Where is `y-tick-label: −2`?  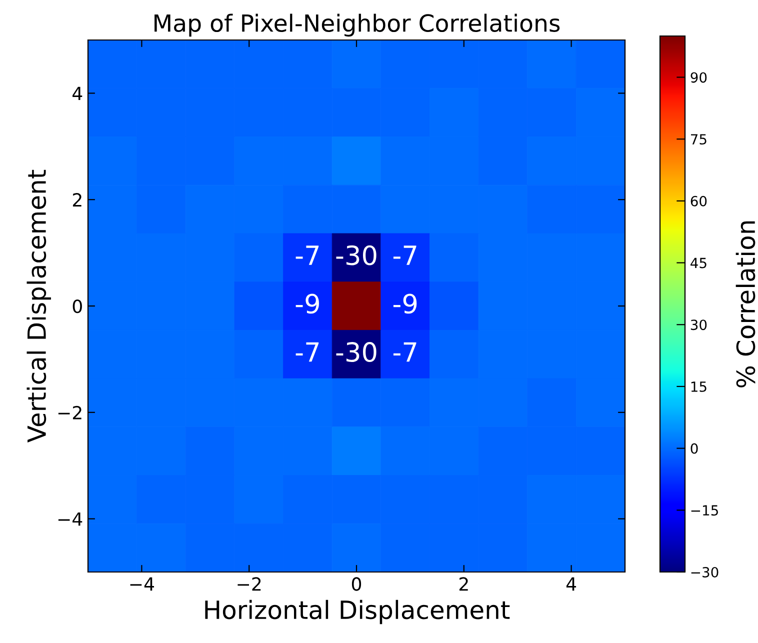 y-tick-label: −2 is located at coordinates (70, 413).